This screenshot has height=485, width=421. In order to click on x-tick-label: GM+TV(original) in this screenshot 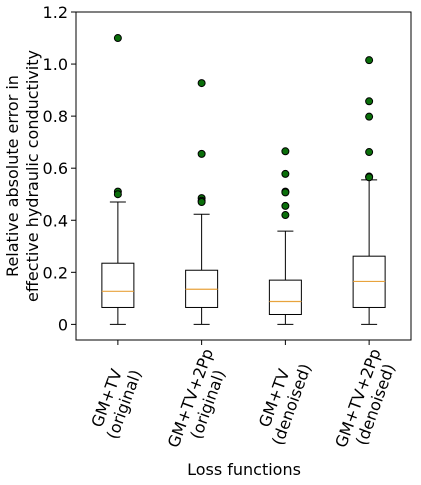, I will do `click(115, 401)`.